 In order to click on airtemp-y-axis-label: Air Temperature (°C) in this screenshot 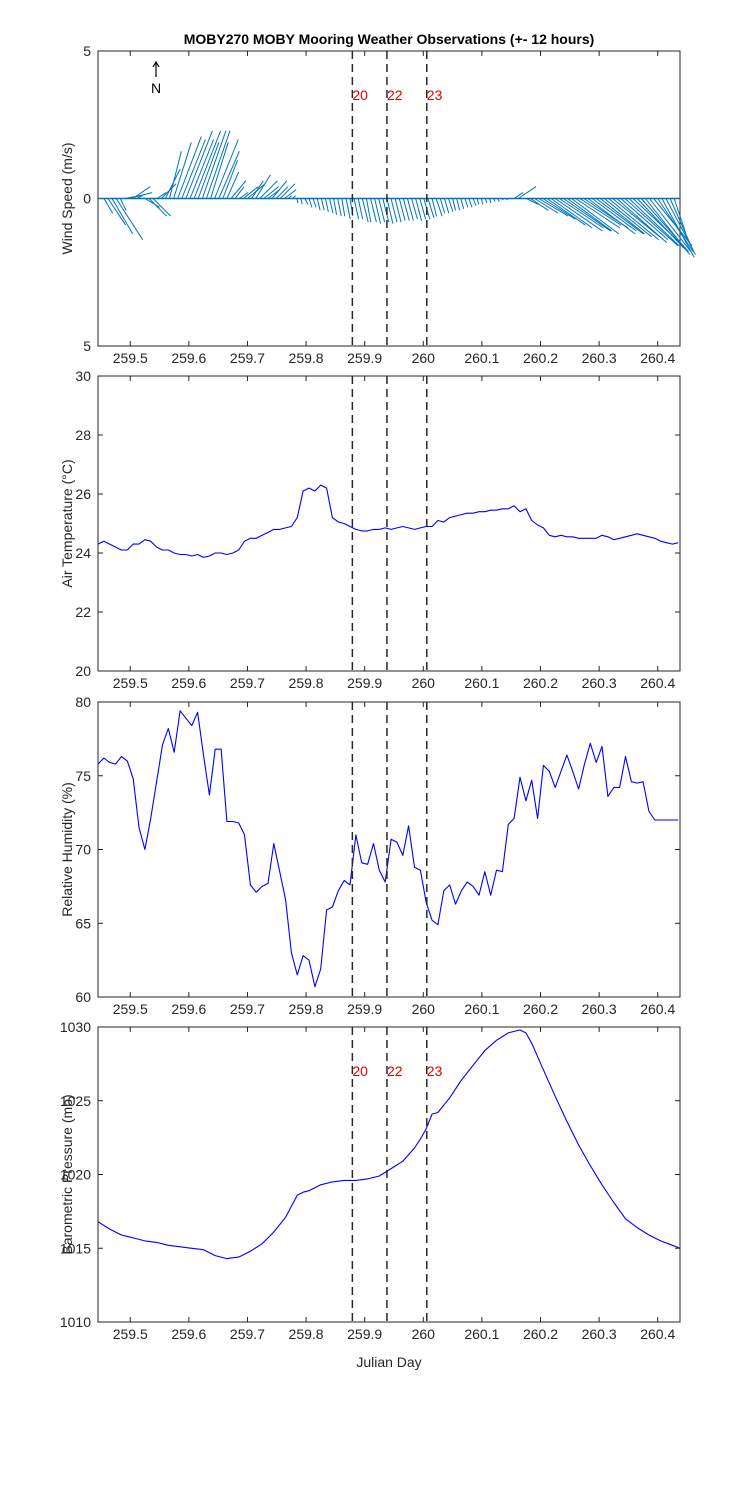, I will do `click(67, 523)`.